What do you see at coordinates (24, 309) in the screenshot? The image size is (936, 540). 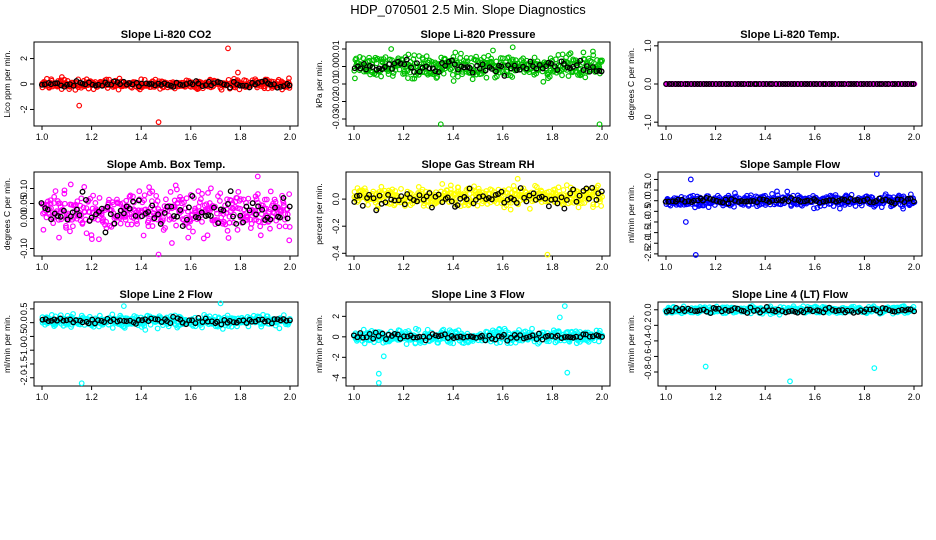 I see `y-tick-label: 0.5` at bounding box center [24, 309].